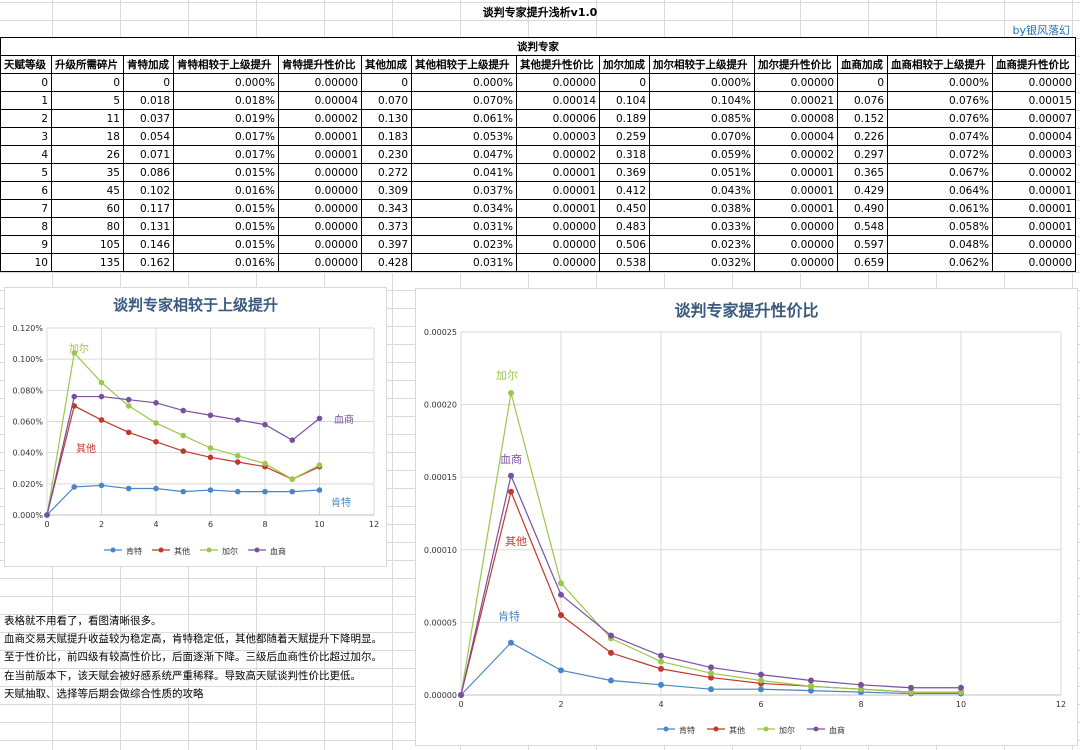 The height and width of the screenshot is (750, 1080). What do you see at coordinates (940, 172) in the screenshot?
I see `table-cell: 0.067%` at bounding box center [940, 172].